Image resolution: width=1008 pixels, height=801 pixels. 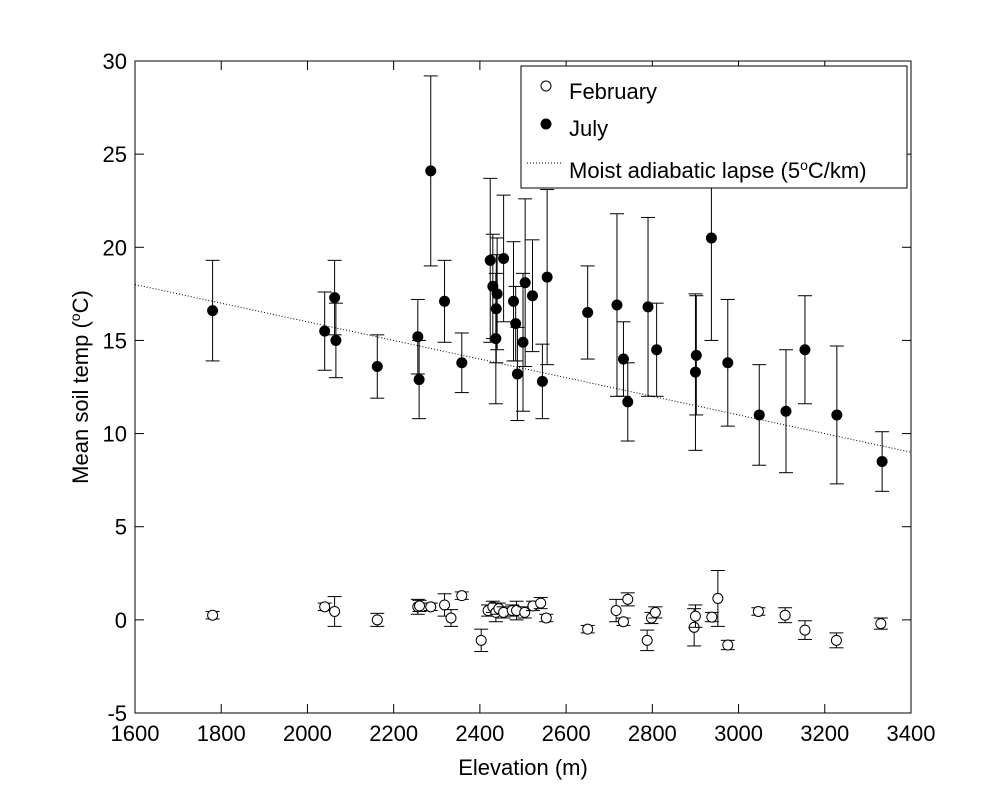 What do you see at coordinates (221, 733) in the screenshot?
I see `x-tick-label: 1800` at bounding box center [221, 733].